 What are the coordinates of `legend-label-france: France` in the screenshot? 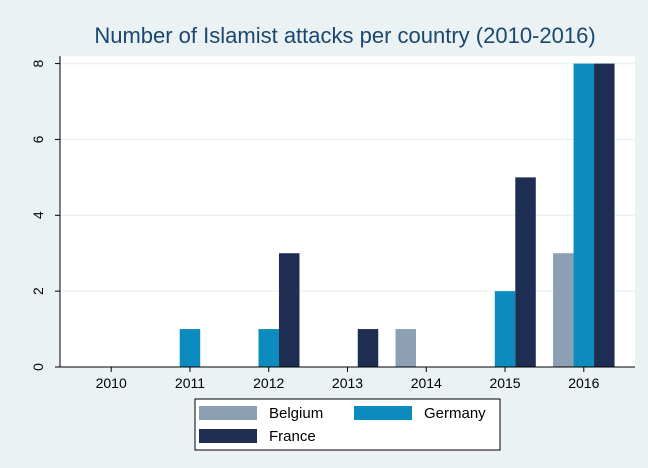 It's located at (292, 436).